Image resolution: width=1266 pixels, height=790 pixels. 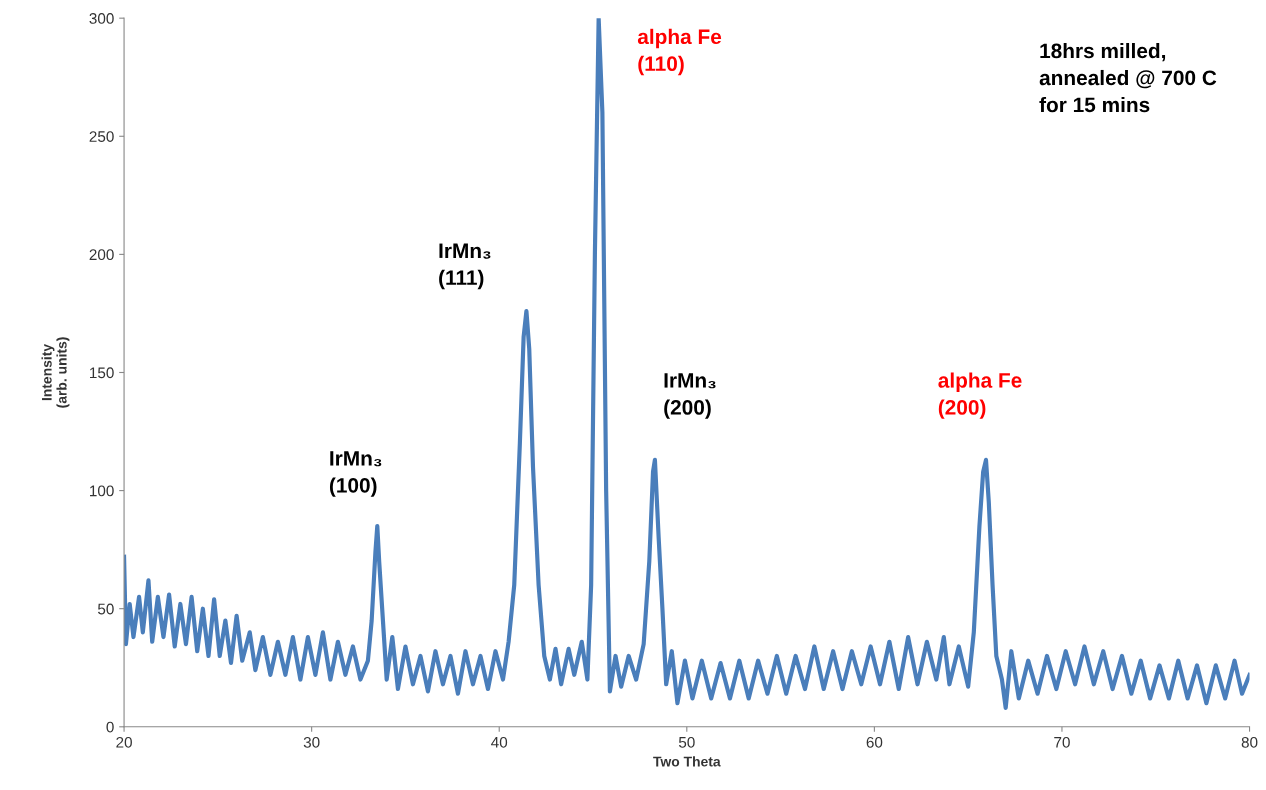 What do you see at coordinates (110, 727) in the screenshot?
I see `y-tick-label: 0` at bounding box center [110, 727].